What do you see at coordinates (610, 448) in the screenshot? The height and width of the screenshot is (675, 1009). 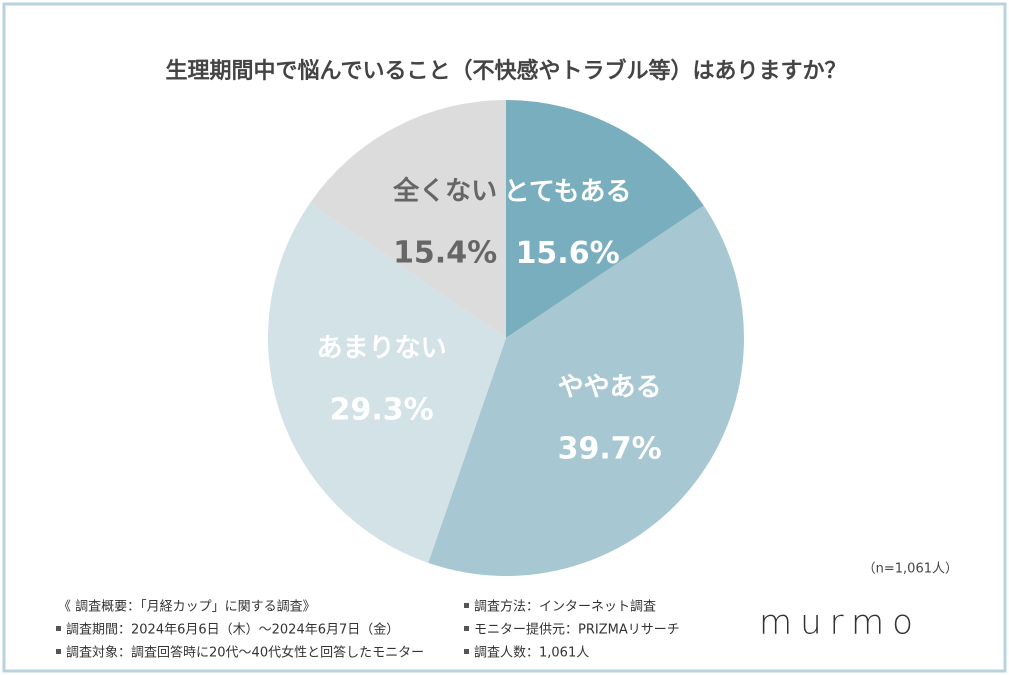 I see `value-label: 39.7%` at bounding box center [610, 448].